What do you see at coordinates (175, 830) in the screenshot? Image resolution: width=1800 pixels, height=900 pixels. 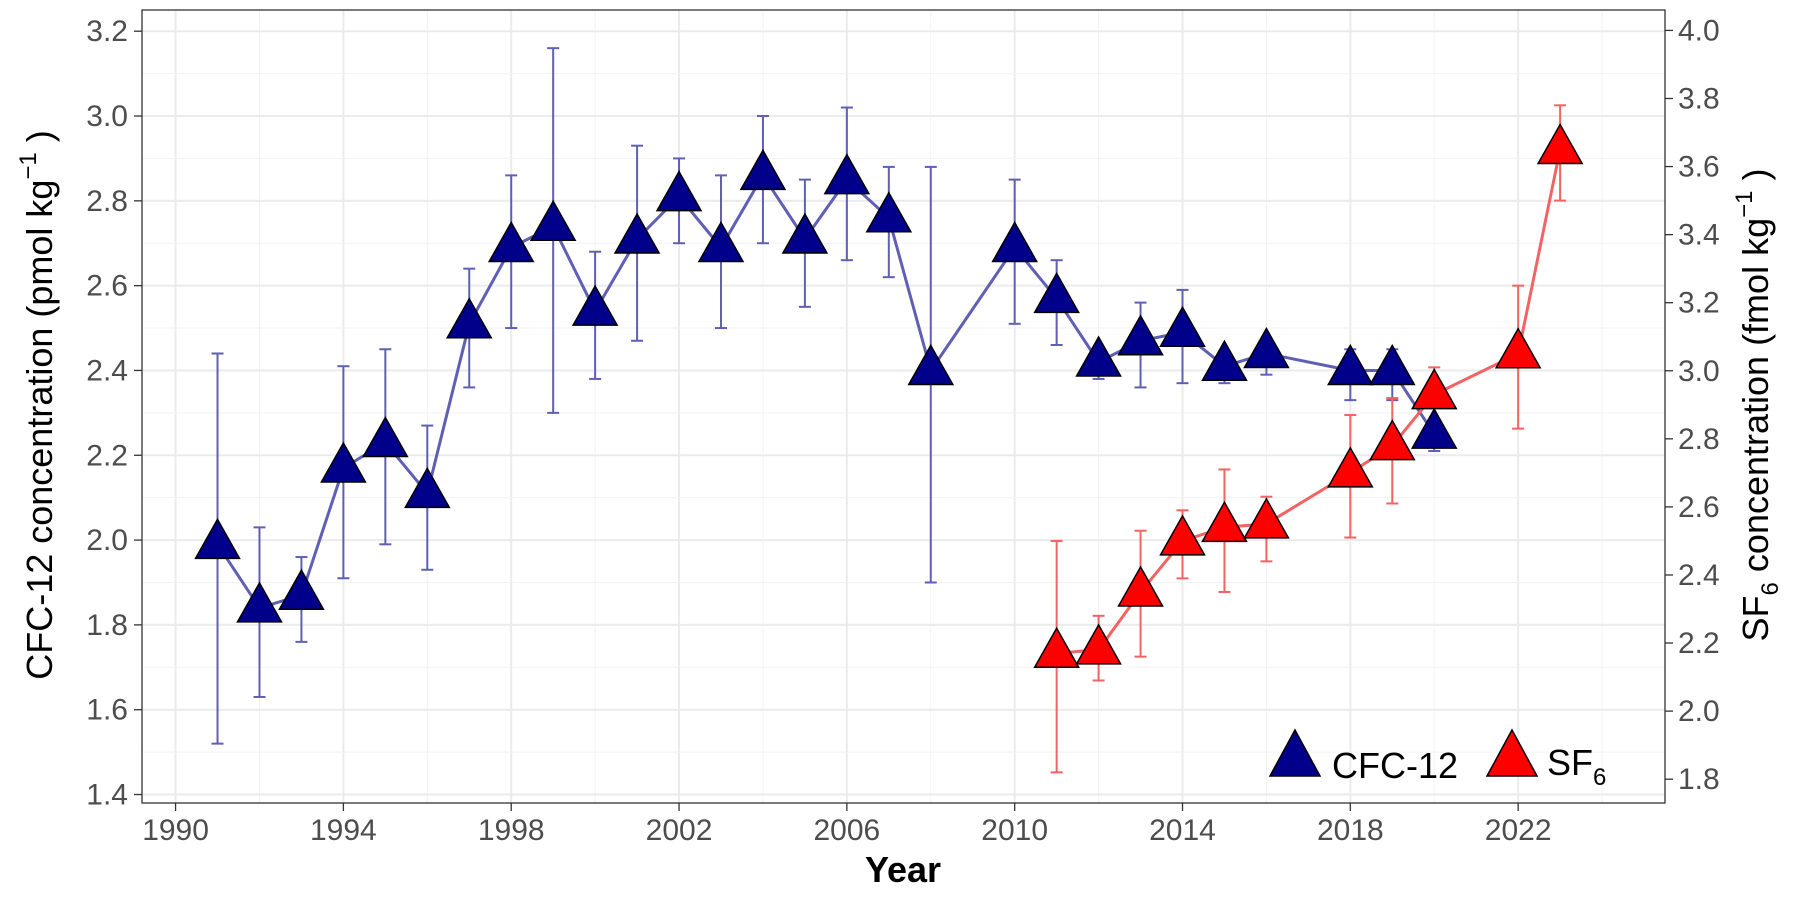 I see `x-tick-label: 1990` at bounding box center [175, 830].